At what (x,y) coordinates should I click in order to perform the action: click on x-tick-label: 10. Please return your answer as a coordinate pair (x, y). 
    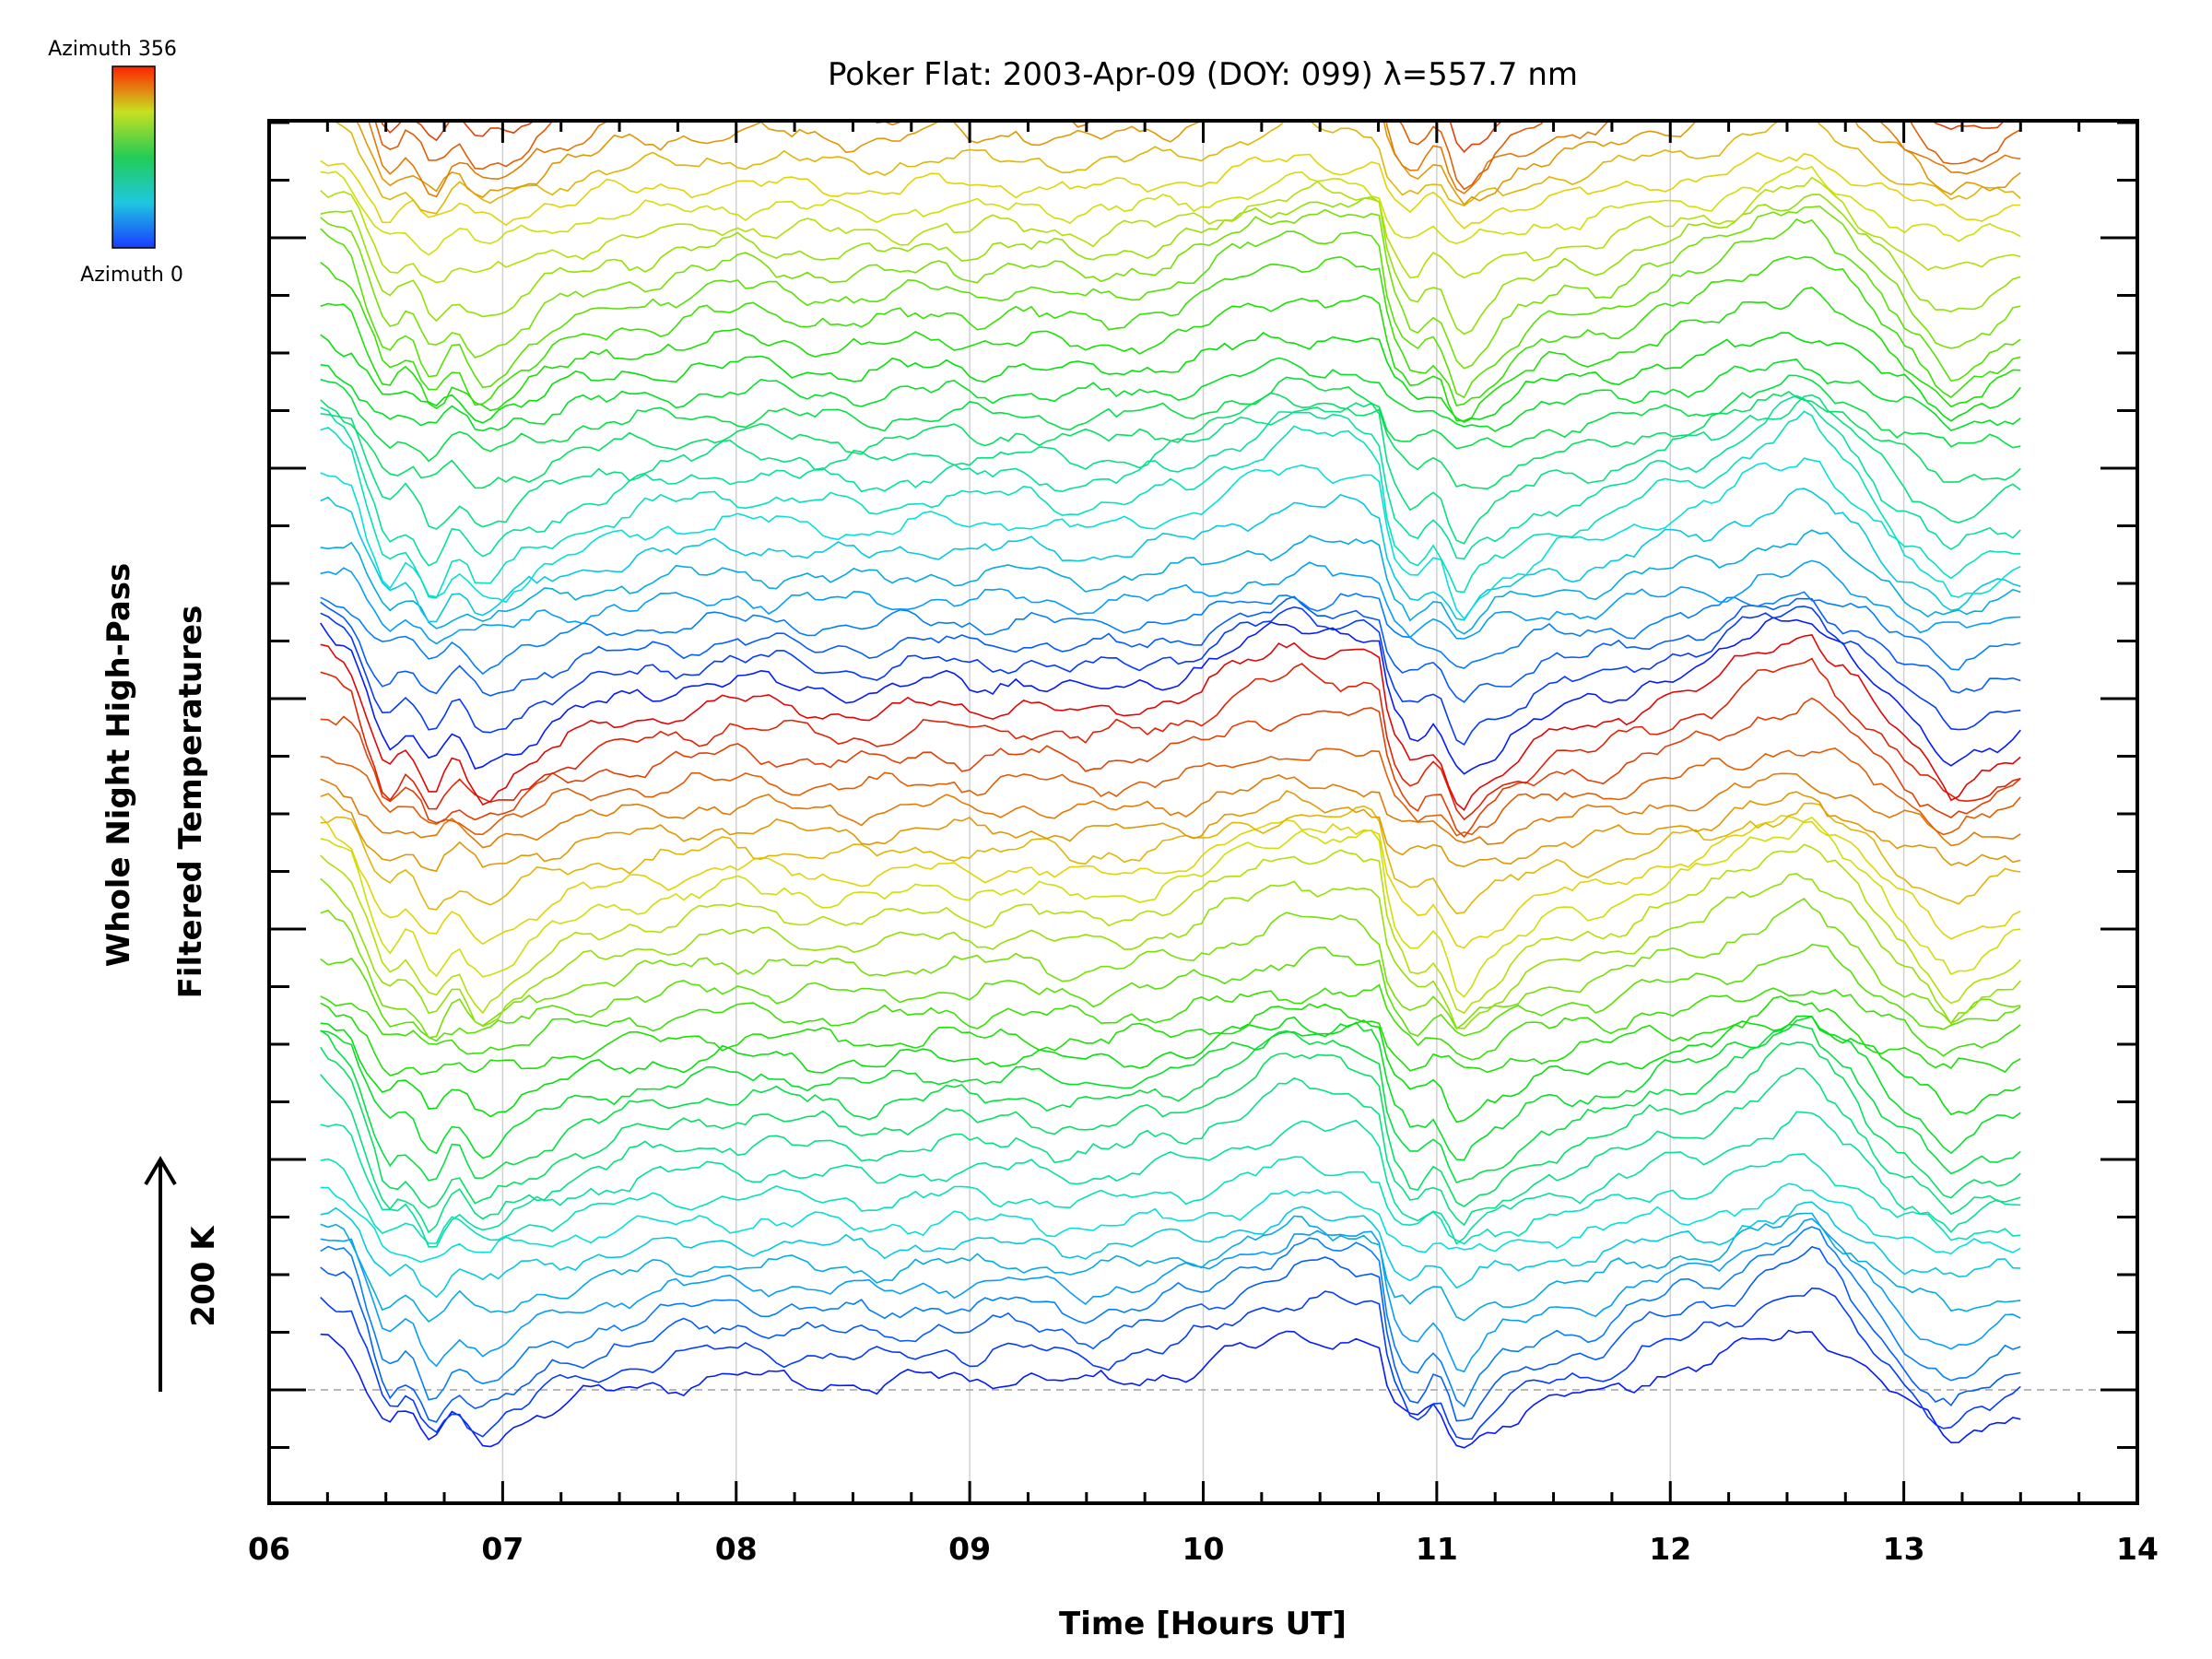
    Looking at the image, I should click on (1203, 1549).